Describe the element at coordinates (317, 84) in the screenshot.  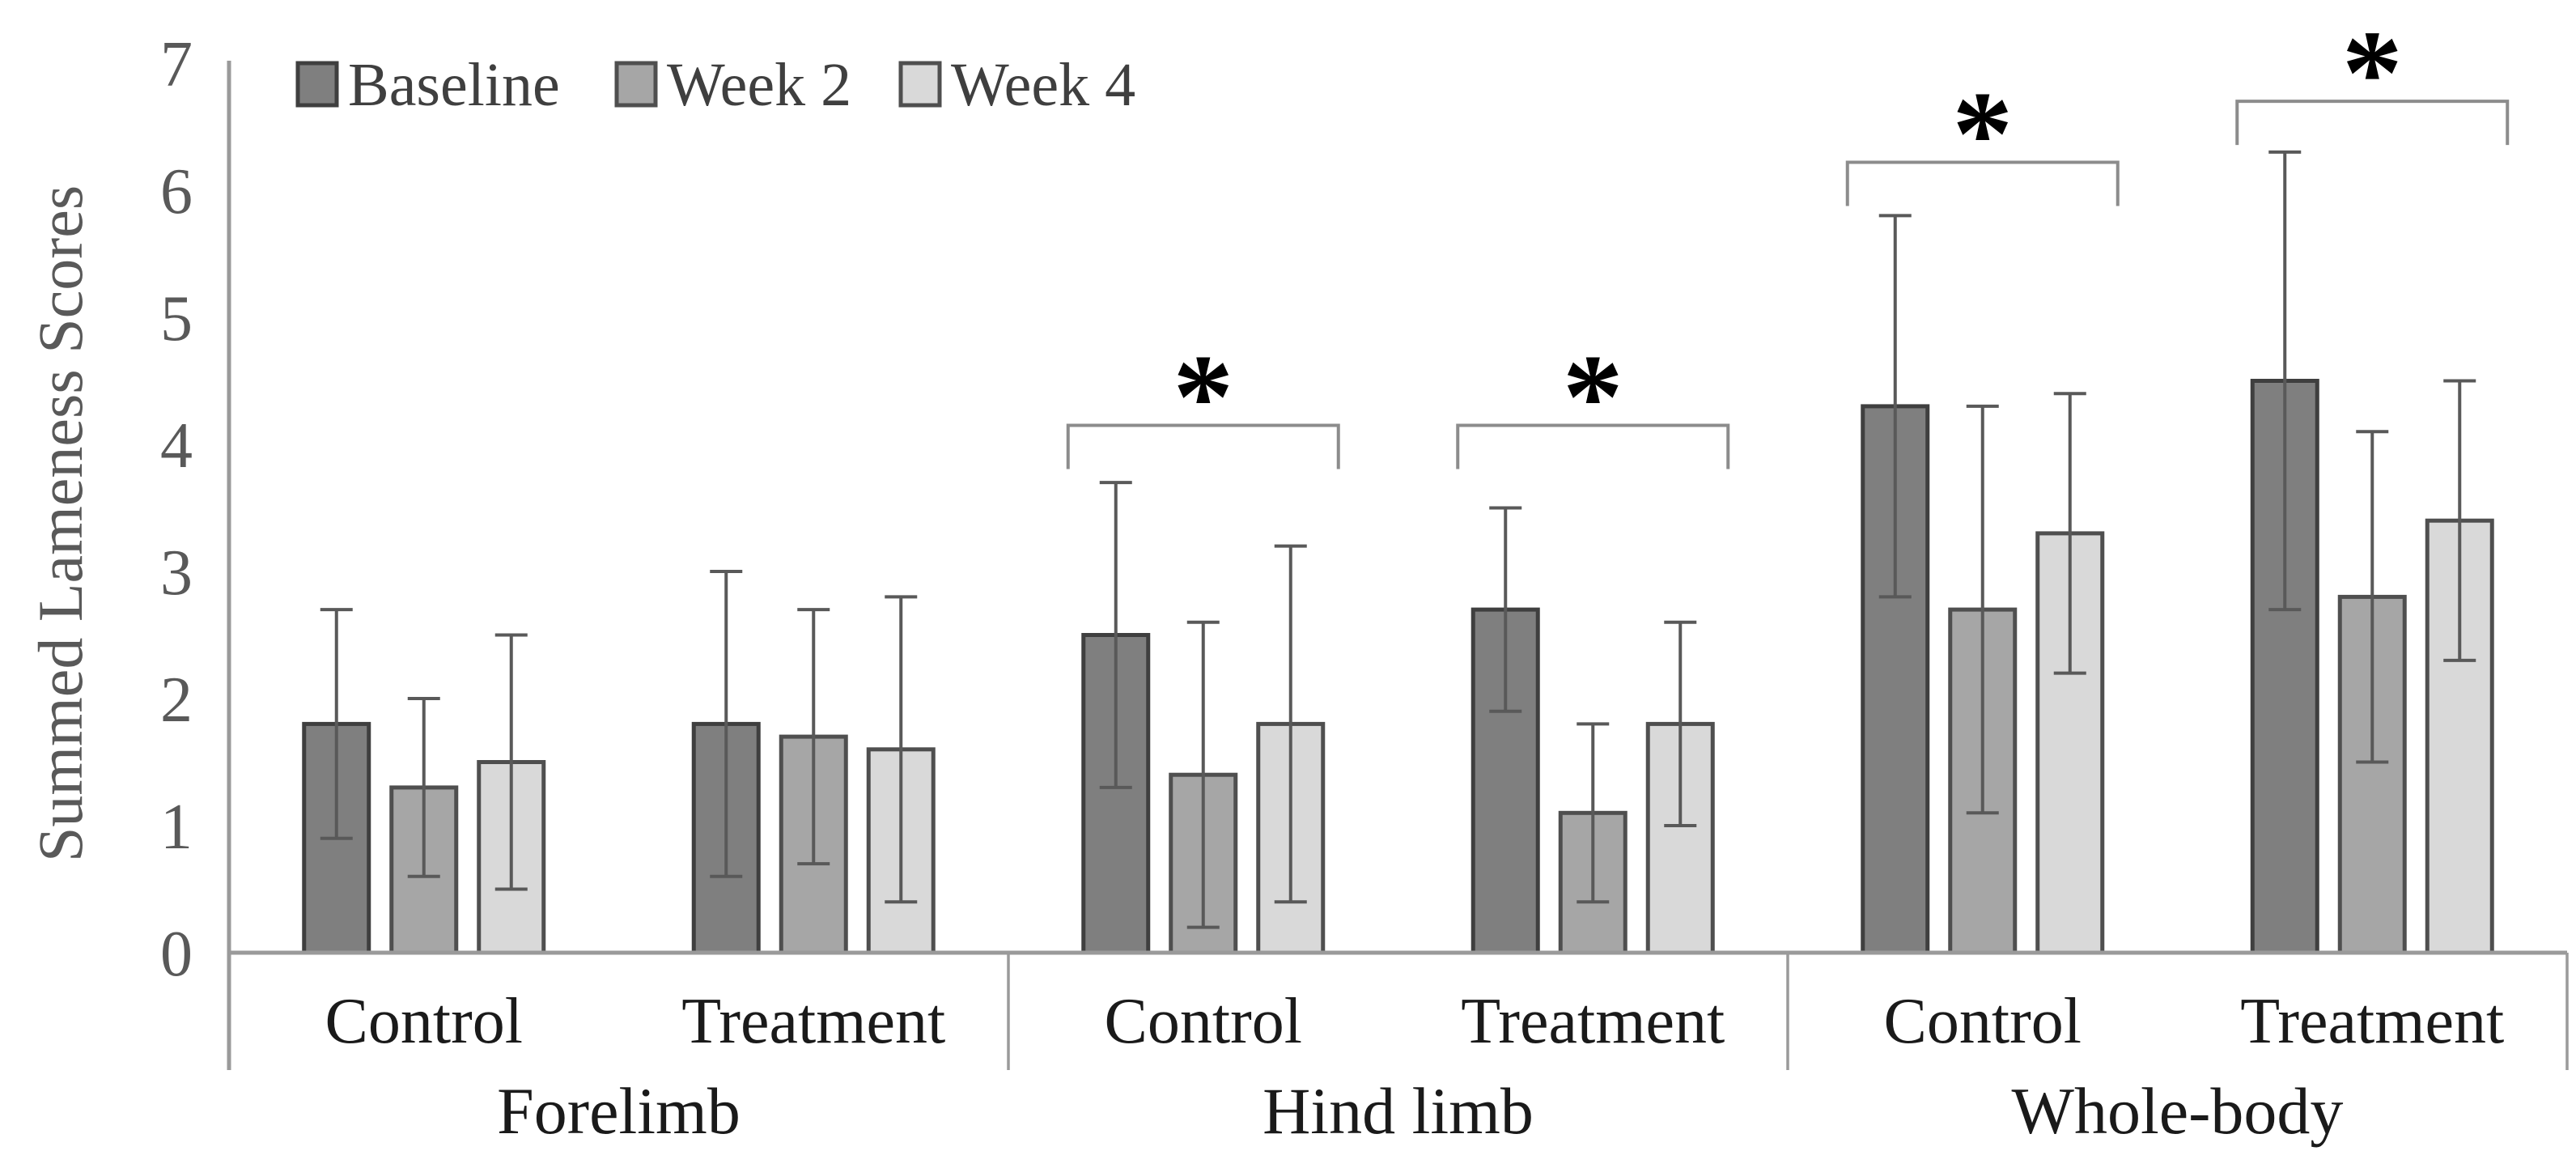
I see `legend-swatch-baseline` at that location.